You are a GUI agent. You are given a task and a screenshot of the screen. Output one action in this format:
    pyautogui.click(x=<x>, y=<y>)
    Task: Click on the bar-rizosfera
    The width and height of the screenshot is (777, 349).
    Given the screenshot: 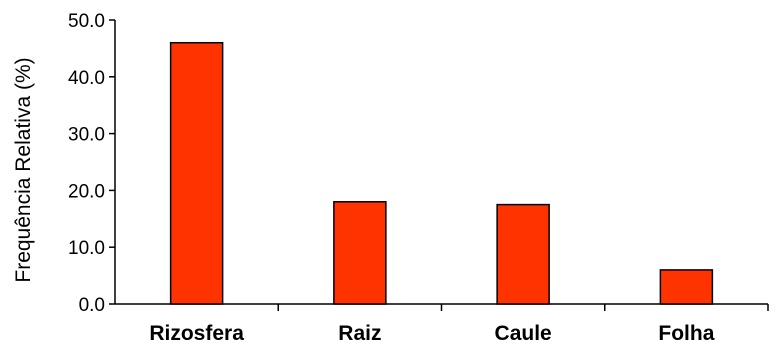 What is the action you would take?
    pyautogui.click(x=196, y=173)
    